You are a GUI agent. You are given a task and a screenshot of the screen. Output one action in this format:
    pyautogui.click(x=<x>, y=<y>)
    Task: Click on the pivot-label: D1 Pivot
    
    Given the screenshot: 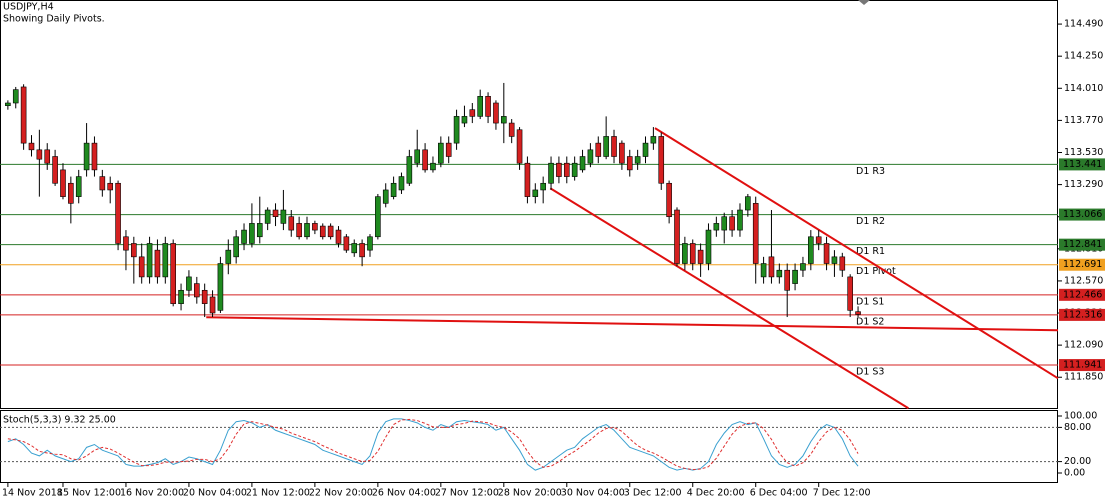 What is the action you would take?
    pyautogui.click(x=876, y=271)
    